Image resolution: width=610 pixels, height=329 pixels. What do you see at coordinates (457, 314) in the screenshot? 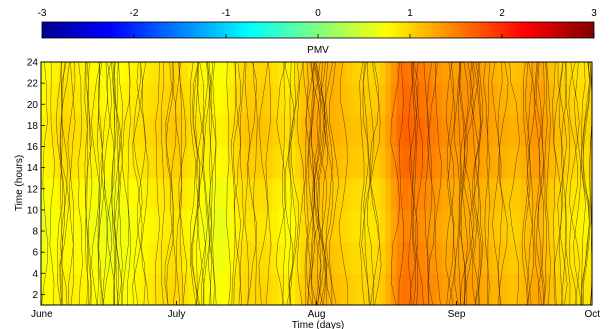
I see `x-tick-label: Sep` at bounding box center [457, 314].